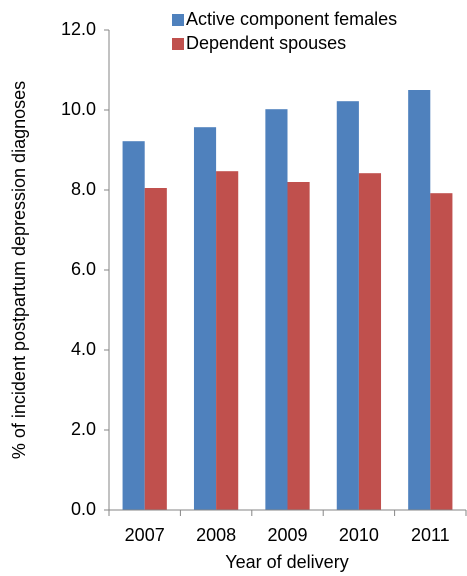 The height and width of the screenshot is (576, 467). I want to click on y-tick-label: 2.0, so click(83, 429).